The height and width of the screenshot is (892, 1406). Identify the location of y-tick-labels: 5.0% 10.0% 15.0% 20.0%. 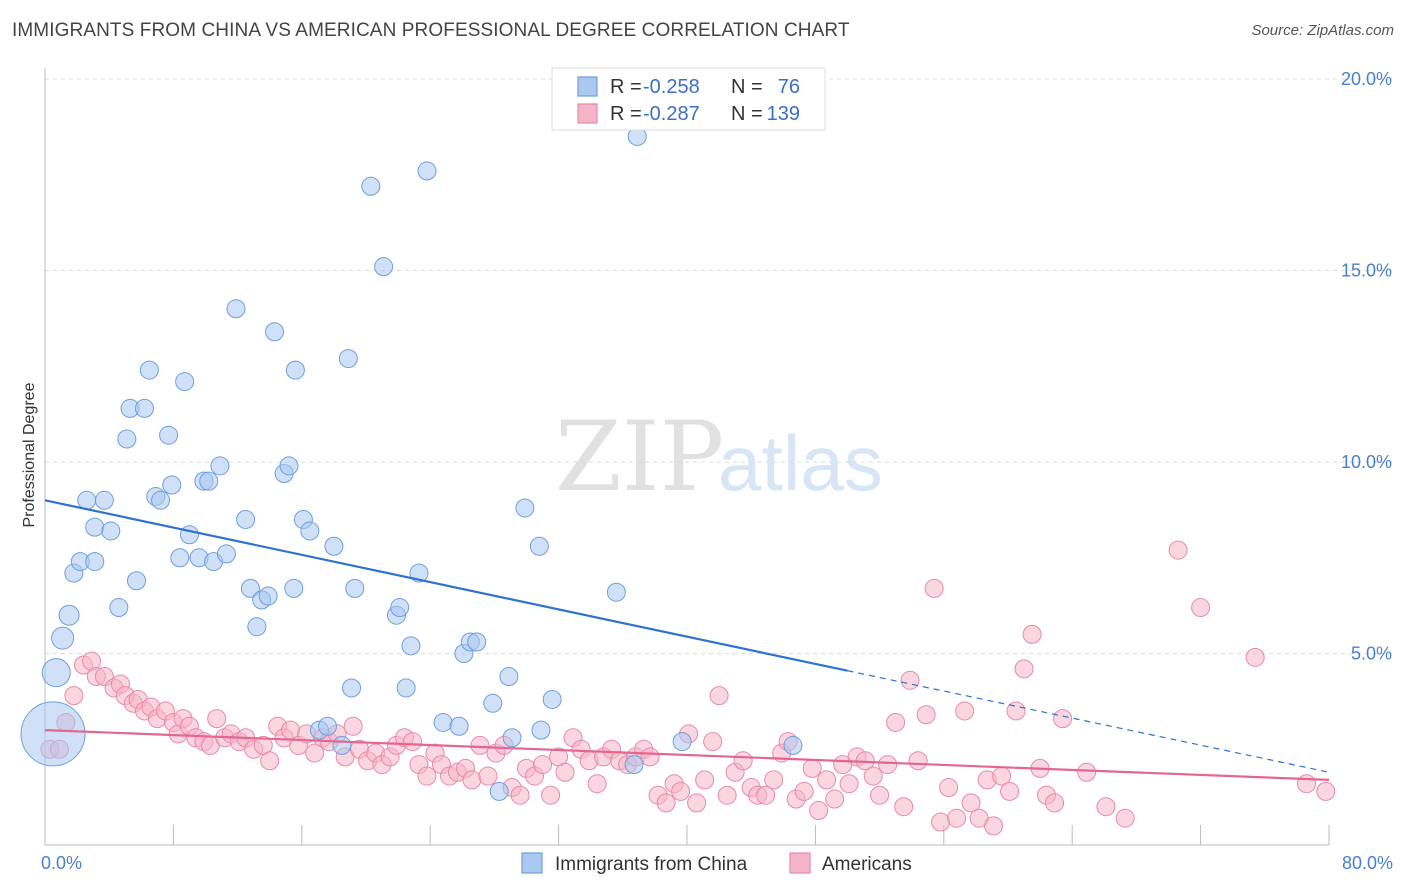
(1366, 366).